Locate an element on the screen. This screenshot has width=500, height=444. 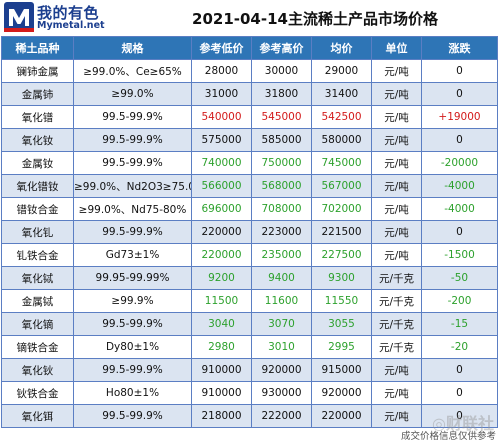
cell-spec: Ho80±1% is located at coordinates (132, 393).